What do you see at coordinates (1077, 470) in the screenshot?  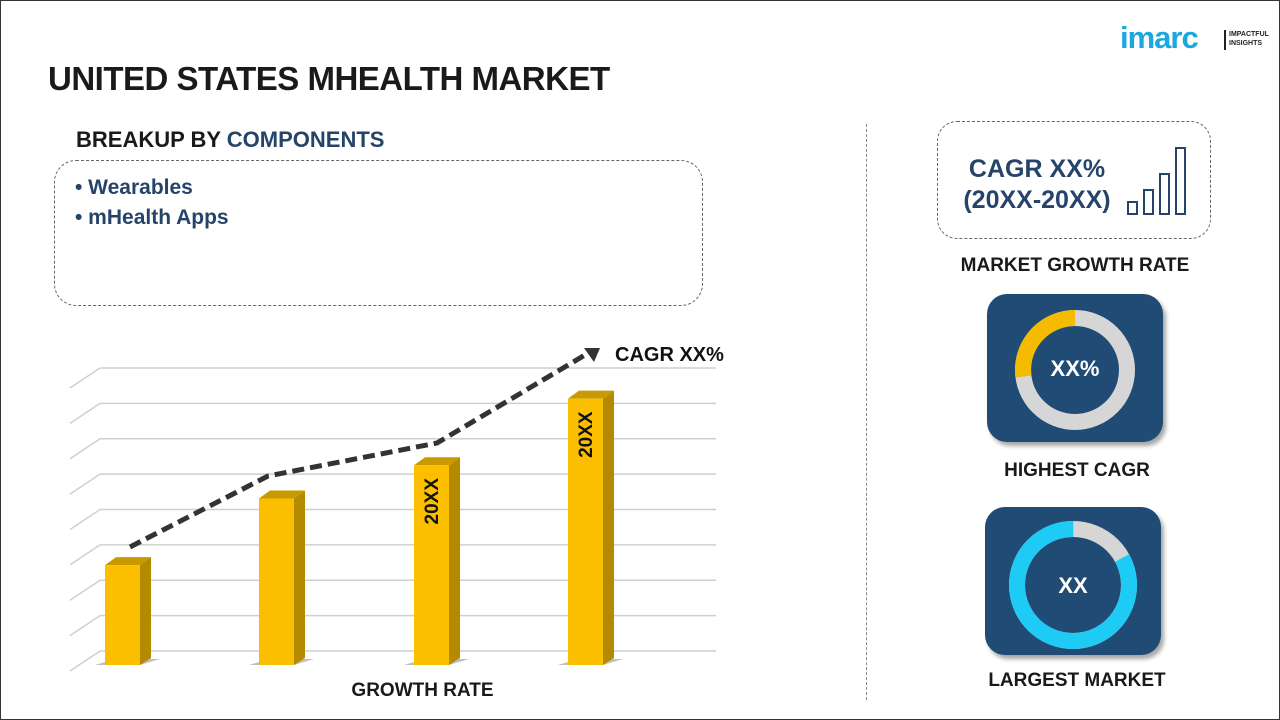 I see `highest-cagr-label: HIGHEST CAGR` at bounding box center [1077, 470].